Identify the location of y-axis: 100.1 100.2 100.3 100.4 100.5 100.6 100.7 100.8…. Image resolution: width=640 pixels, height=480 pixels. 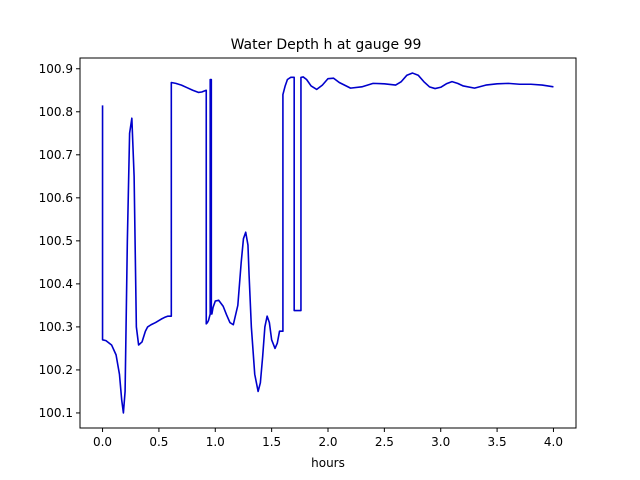
(59, 241).